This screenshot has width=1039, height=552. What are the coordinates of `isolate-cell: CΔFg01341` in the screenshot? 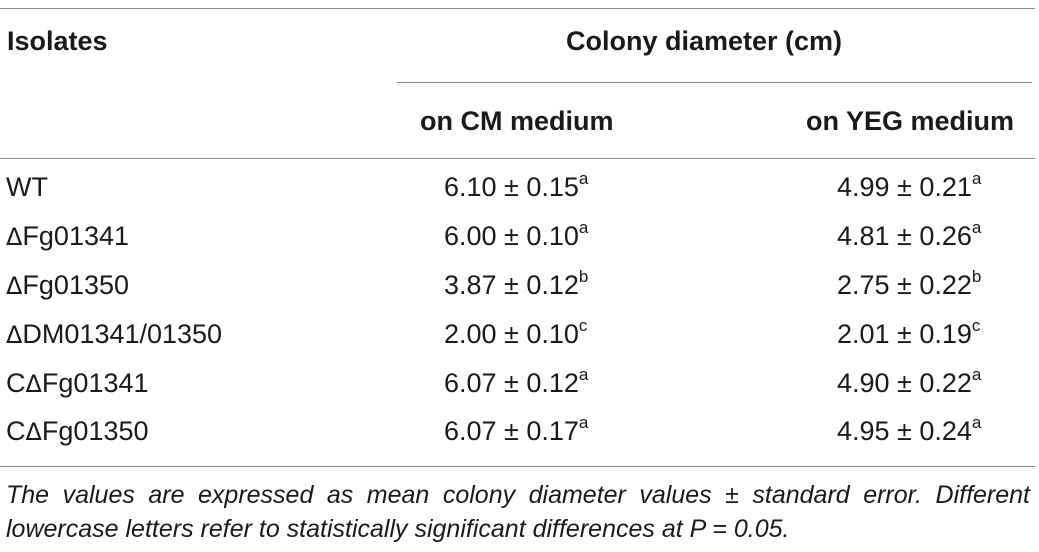 It's located at (77, 383).